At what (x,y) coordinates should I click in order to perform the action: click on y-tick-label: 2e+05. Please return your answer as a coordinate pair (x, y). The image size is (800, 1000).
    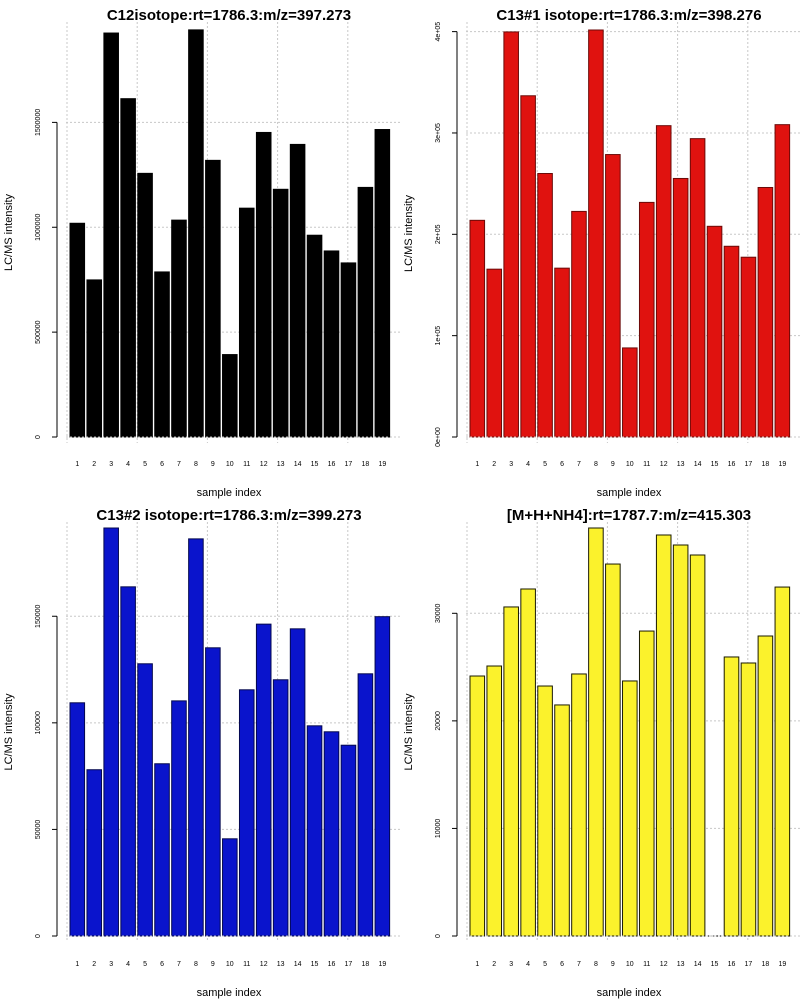
    Looking at the image, I should click on (438, 234).